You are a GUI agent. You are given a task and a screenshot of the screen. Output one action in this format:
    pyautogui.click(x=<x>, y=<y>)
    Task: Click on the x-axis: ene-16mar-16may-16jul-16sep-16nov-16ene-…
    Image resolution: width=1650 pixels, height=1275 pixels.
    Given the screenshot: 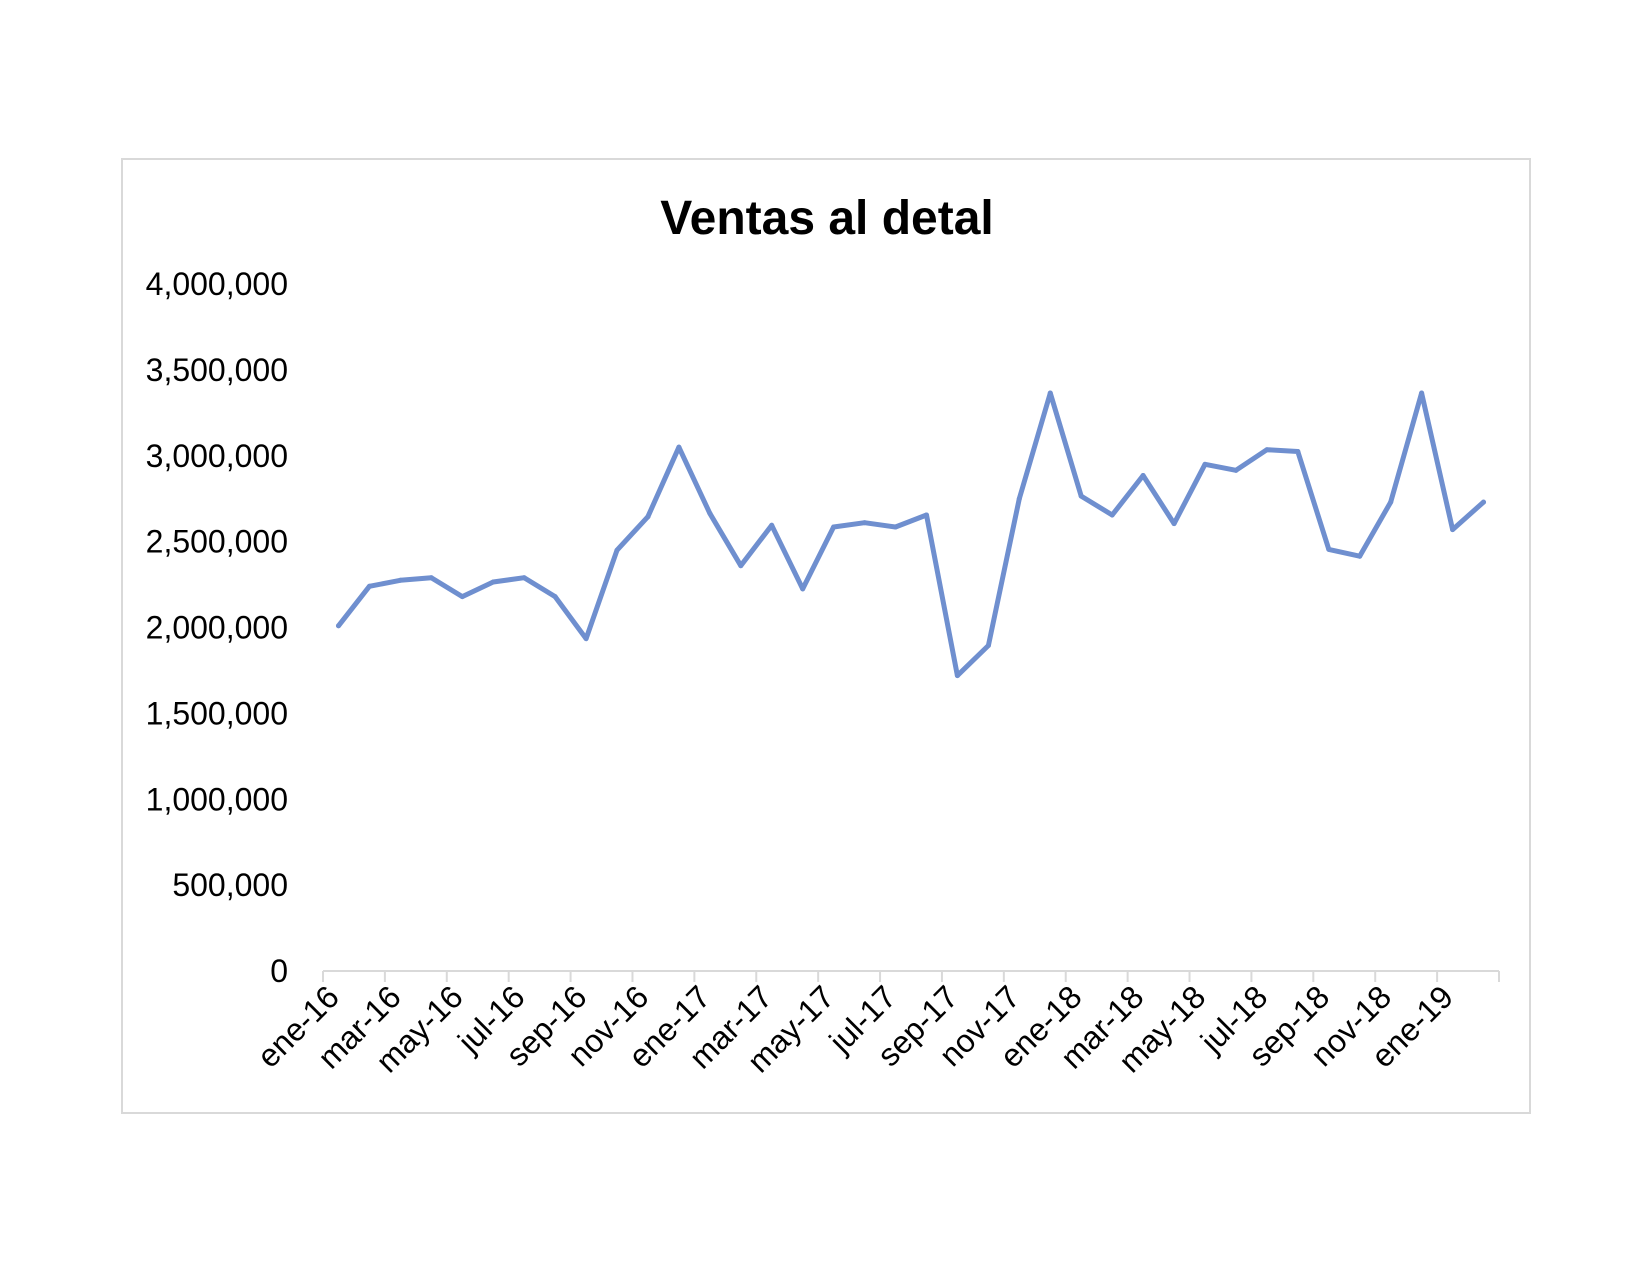 What is the action you would take?
    pyautogui.click(x=875, y=1024)
    